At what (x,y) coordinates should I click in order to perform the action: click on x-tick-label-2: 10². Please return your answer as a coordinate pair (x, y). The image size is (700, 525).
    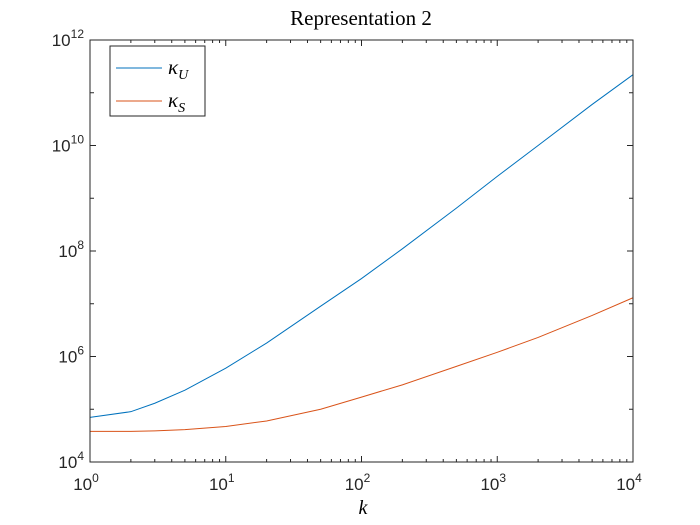
    Looking at the image, I should click on (358, 482).